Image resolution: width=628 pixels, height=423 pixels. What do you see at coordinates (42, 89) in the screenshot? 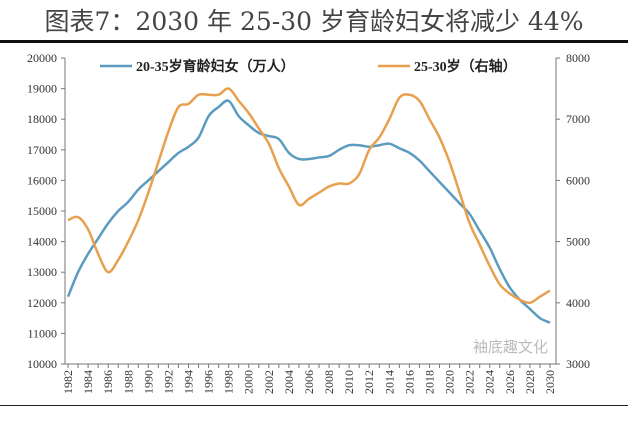
I see `left-tick-label: 19000` at bounding box center [42, 89].